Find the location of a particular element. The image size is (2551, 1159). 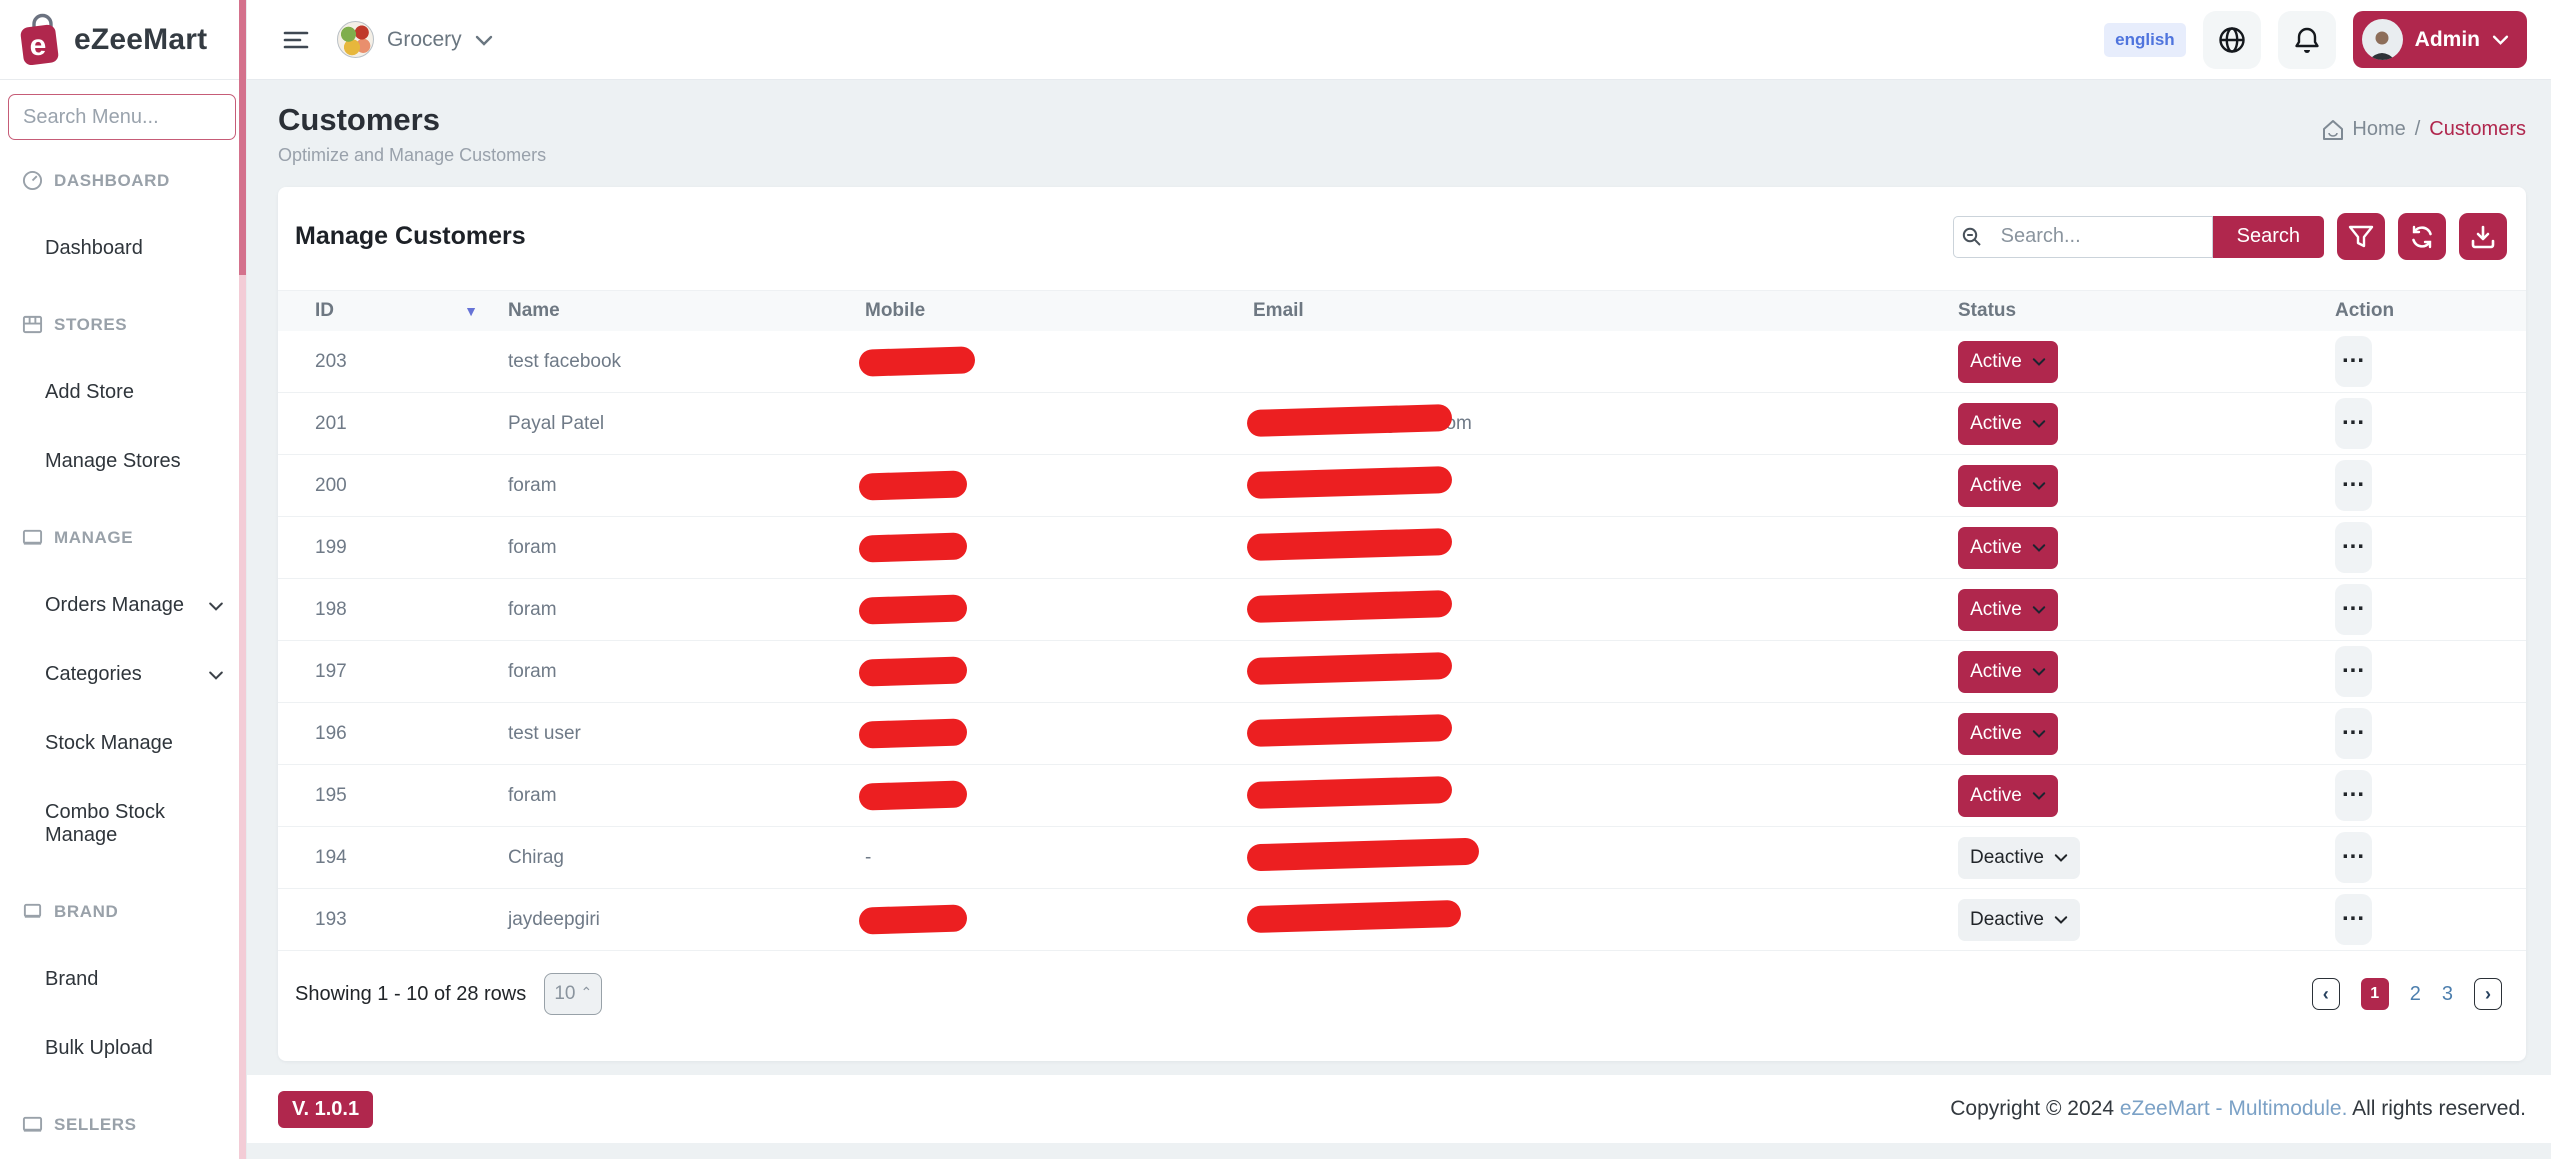

admin-avatar is located at coordinates (2382, 39).